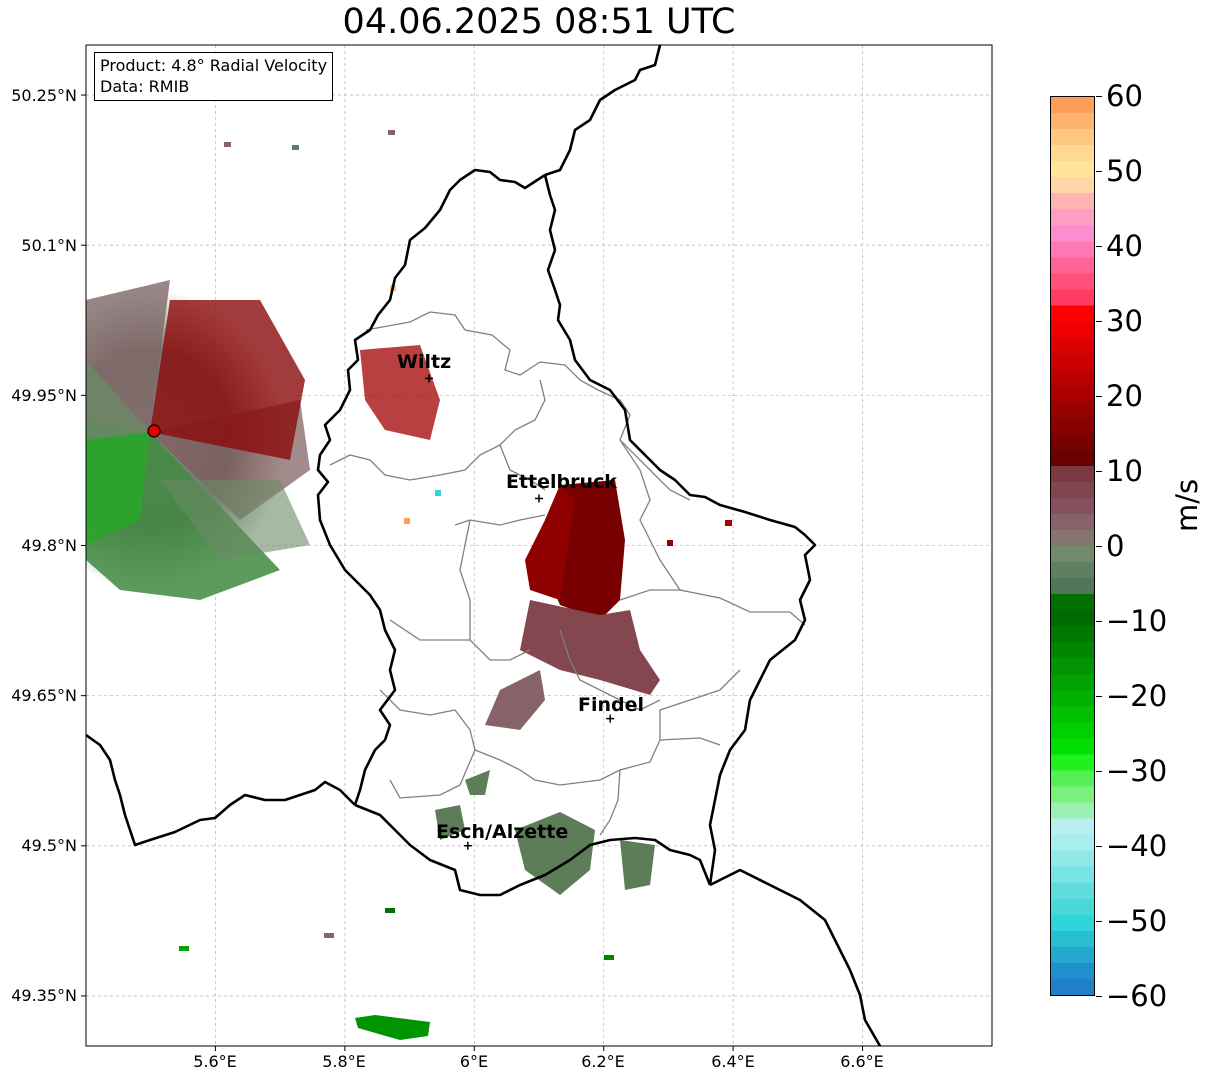 The width and height of the screenshot is (1207, 1081). Describe the element at coordinates (1115, 546) in the screenshot. I see `colorbar-tick-label: 0` at that location.